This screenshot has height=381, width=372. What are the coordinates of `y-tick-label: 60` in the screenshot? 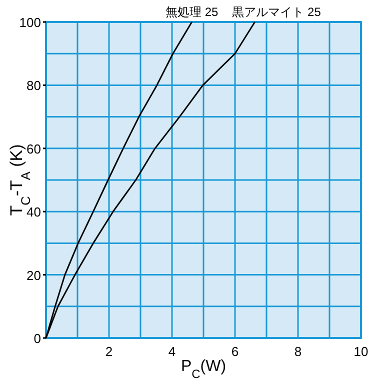 It's located at (33, 148).